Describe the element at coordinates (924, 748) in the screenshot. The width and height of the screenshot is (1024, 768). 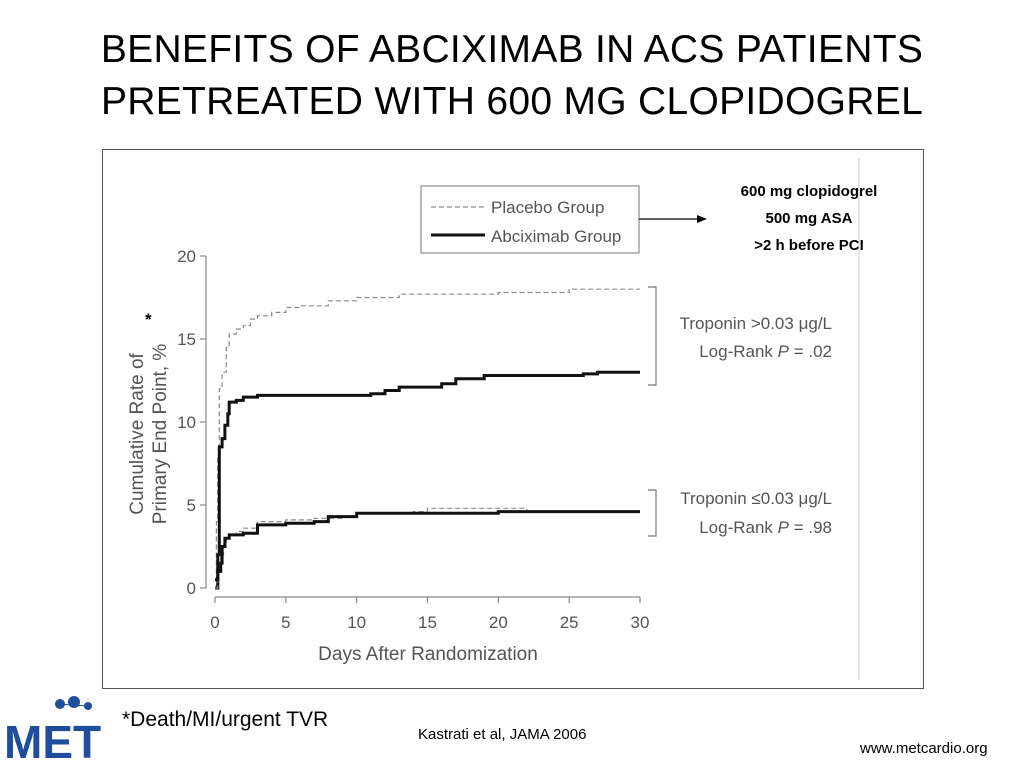
I see `website-url: www.metcardio.org` at that location.